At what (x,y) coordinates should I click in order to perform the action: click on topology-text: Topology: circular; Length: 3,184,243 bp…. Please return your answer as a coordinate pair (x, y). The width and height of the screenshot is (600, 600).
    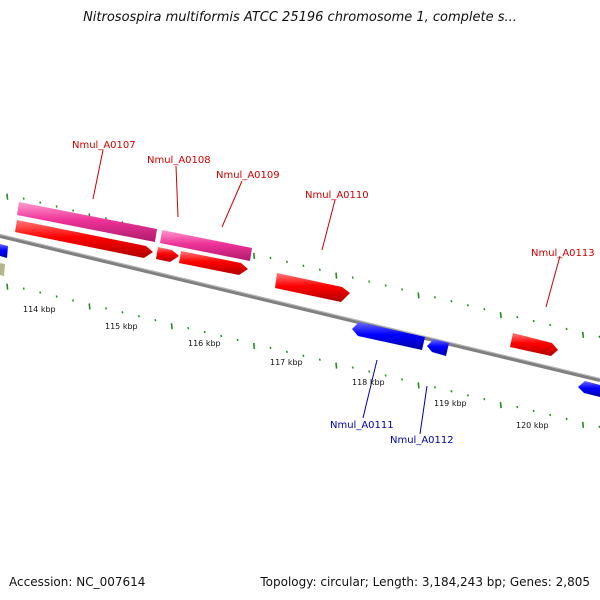
    Looking at the image, I should click on (425, 582).